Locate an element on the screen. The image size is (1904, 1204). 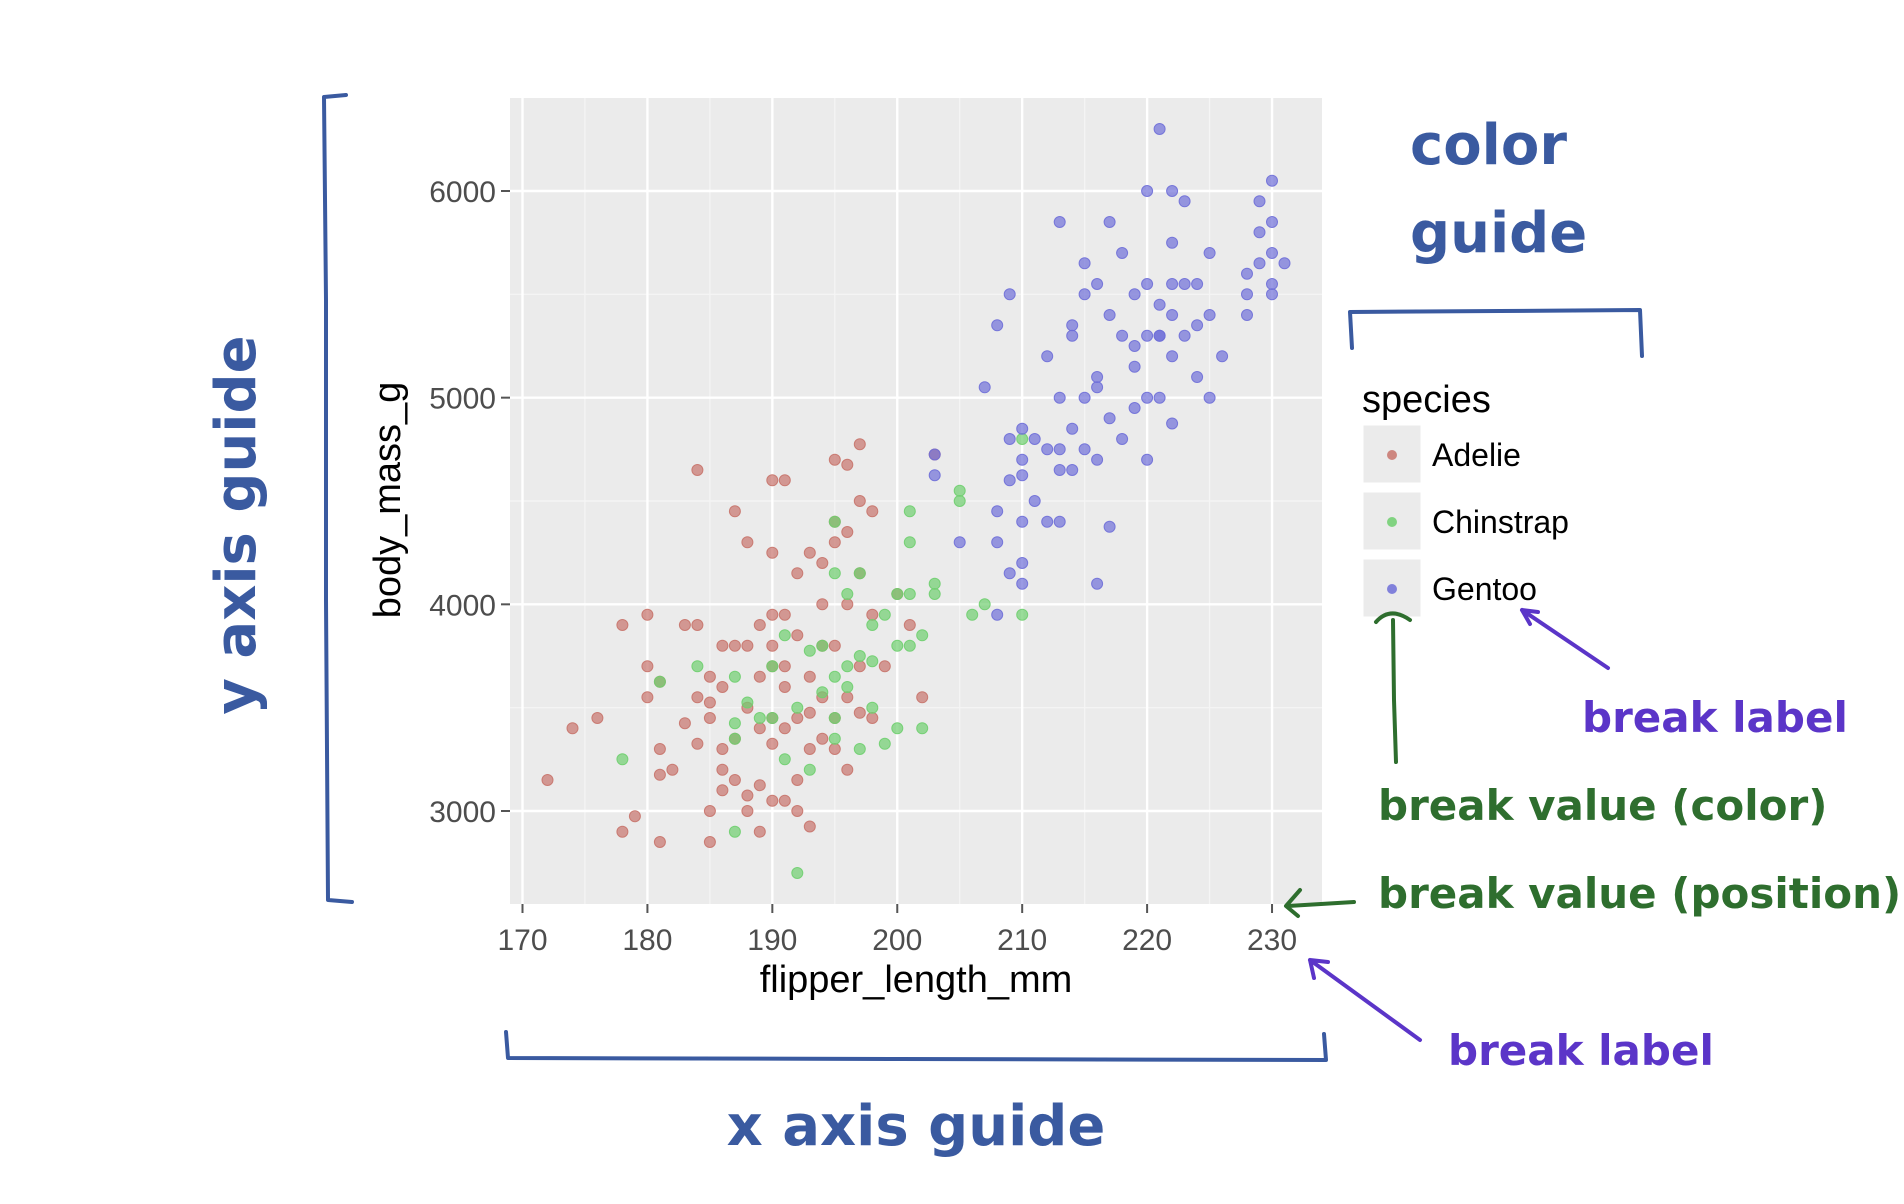
x-axis-title: flipper_length_mm is located at coordinates (916, 980).